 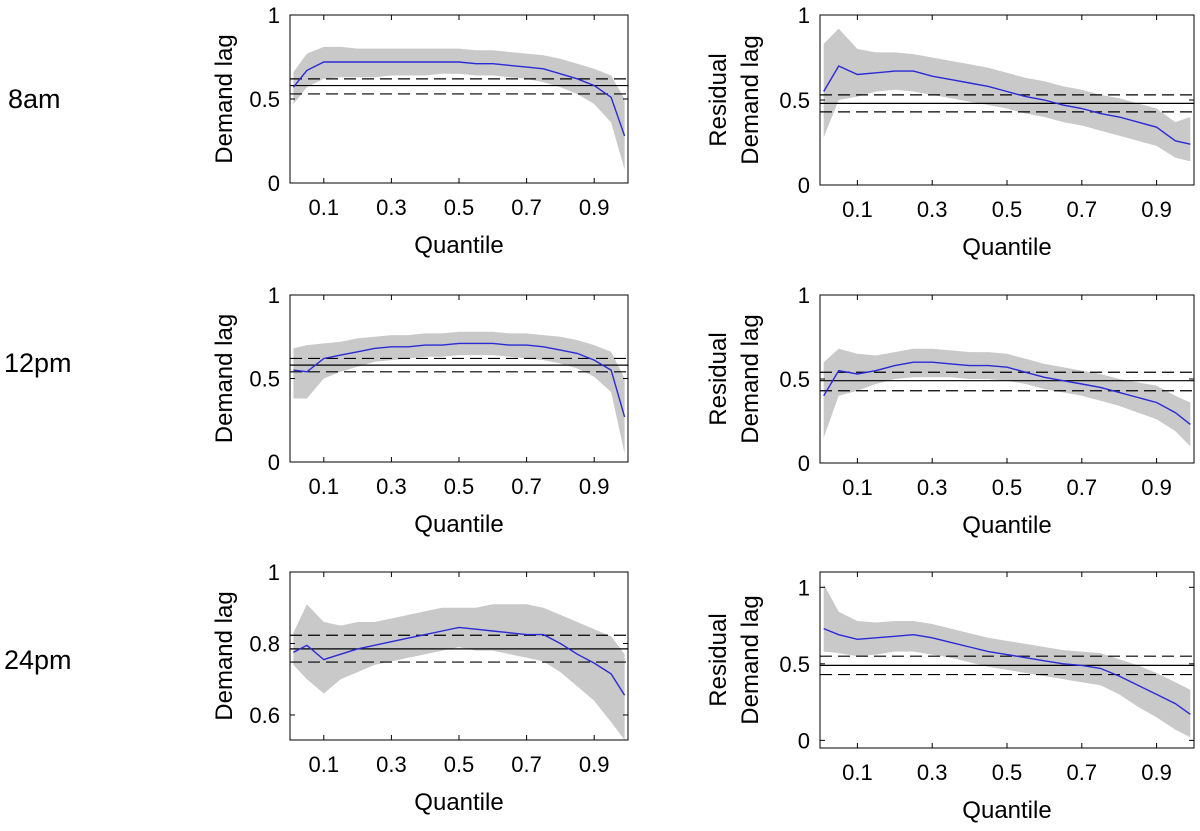 I want to click on chart-panel-5: 0.1 0.3 0.5 0.7 0.9 0.6 0.8 1 Quantile Demand lag, so click(x=420, y=688).